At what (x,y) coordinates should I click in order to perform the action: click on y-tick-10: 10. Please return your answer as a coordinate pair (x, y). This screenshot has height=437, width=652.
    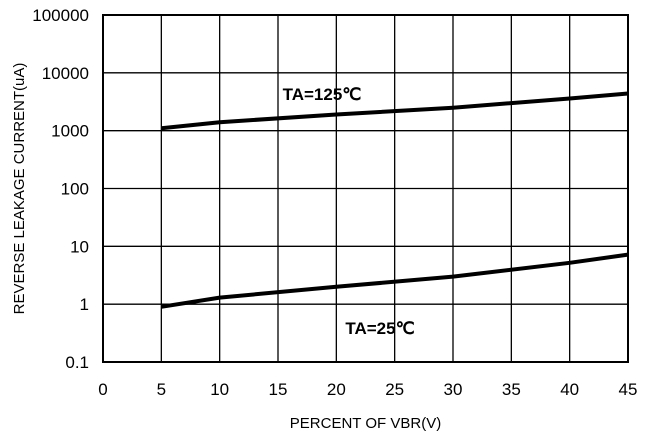
    Looking at the image, I should click on (79, 246).